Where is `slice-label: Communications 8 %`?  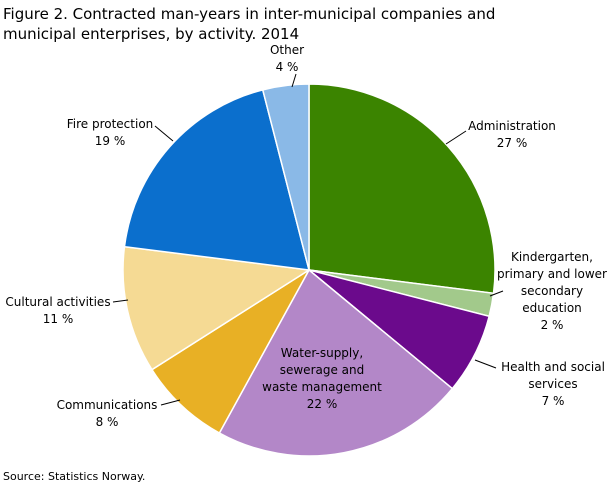
slice-label: Communications 8 % is located at coordinates (107, 414).